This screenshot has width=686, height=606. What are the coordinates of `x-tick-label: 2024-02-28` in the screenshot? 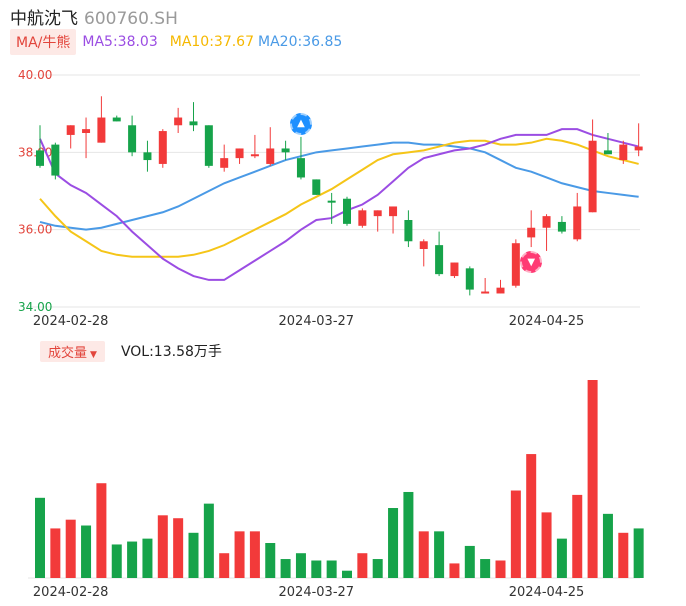 It's located at (71, 321).